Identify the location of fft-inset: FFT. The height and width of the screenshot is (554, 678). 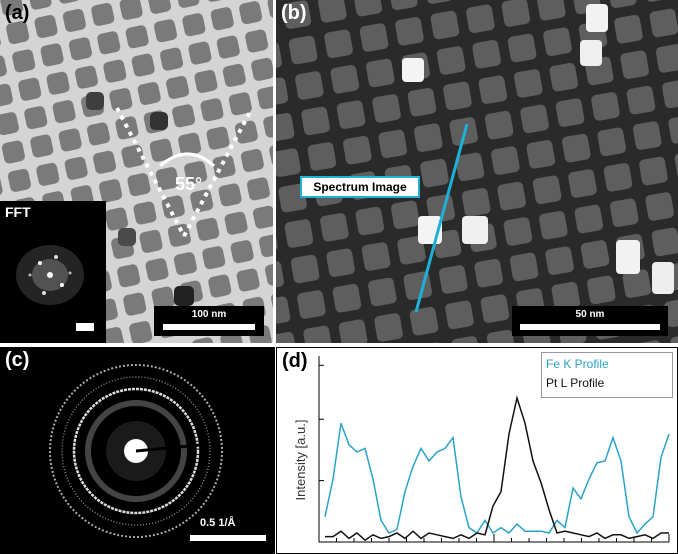
(53, 272).